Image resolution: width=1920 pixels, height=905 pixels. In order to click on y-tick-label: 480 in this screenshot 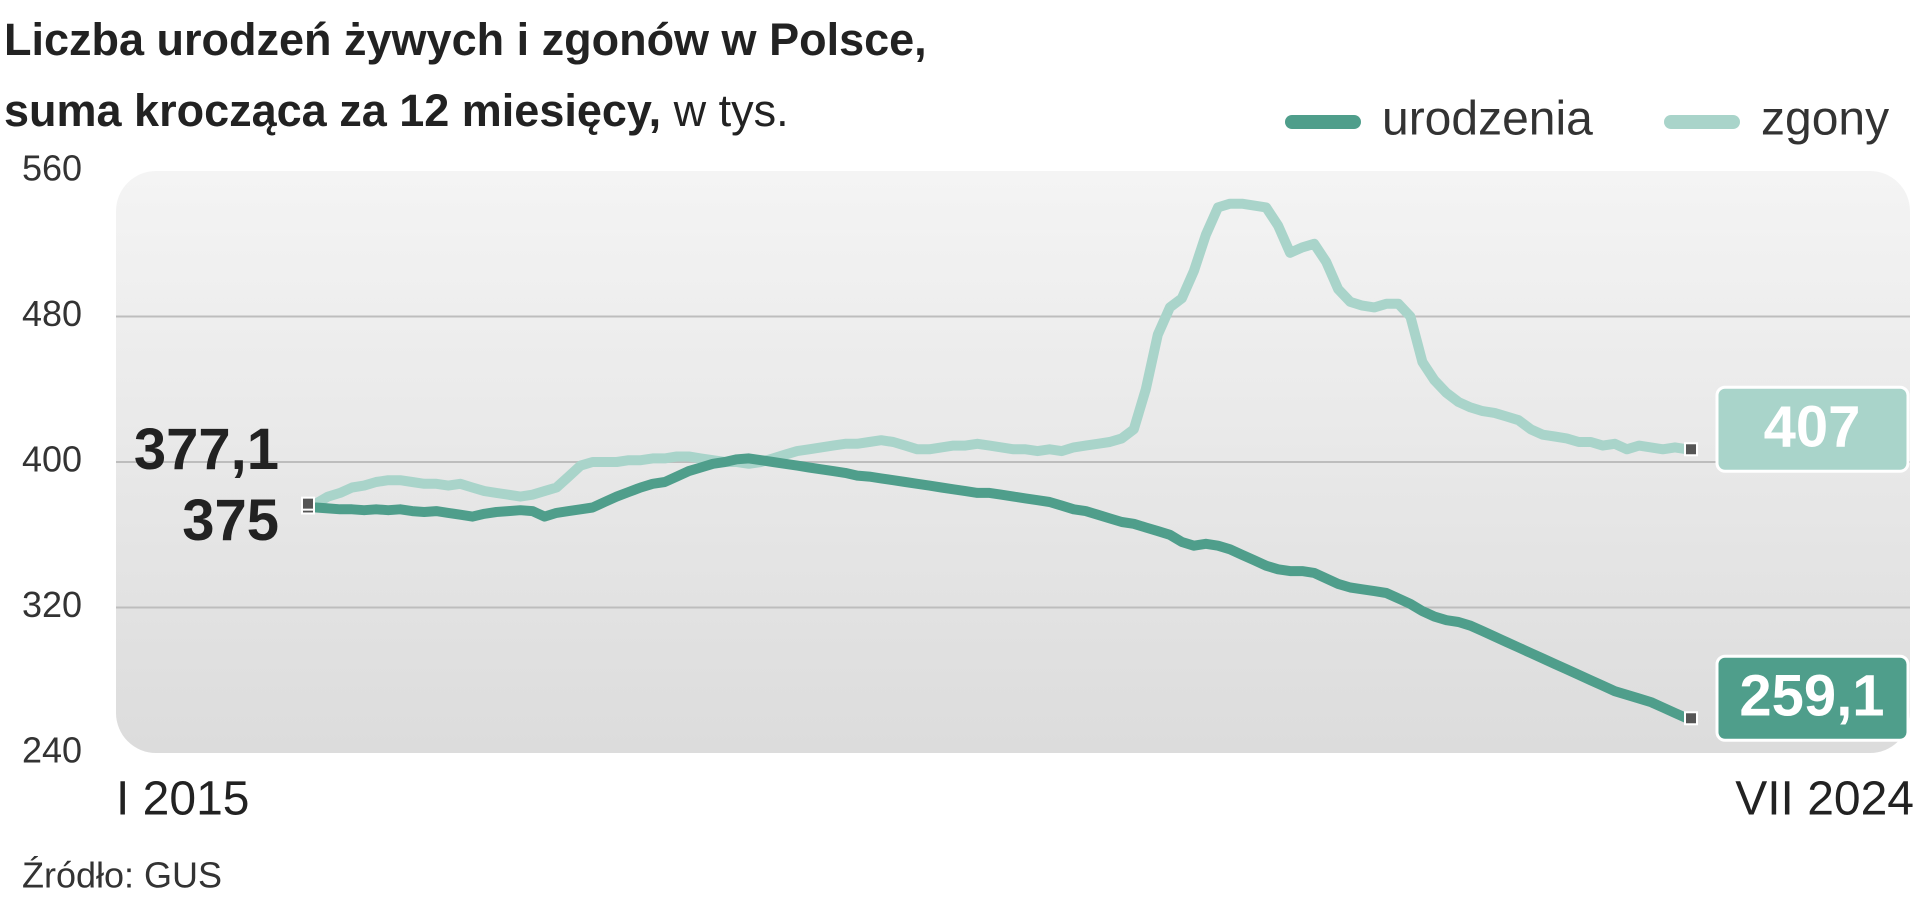, I will do `click(52, 313)`.